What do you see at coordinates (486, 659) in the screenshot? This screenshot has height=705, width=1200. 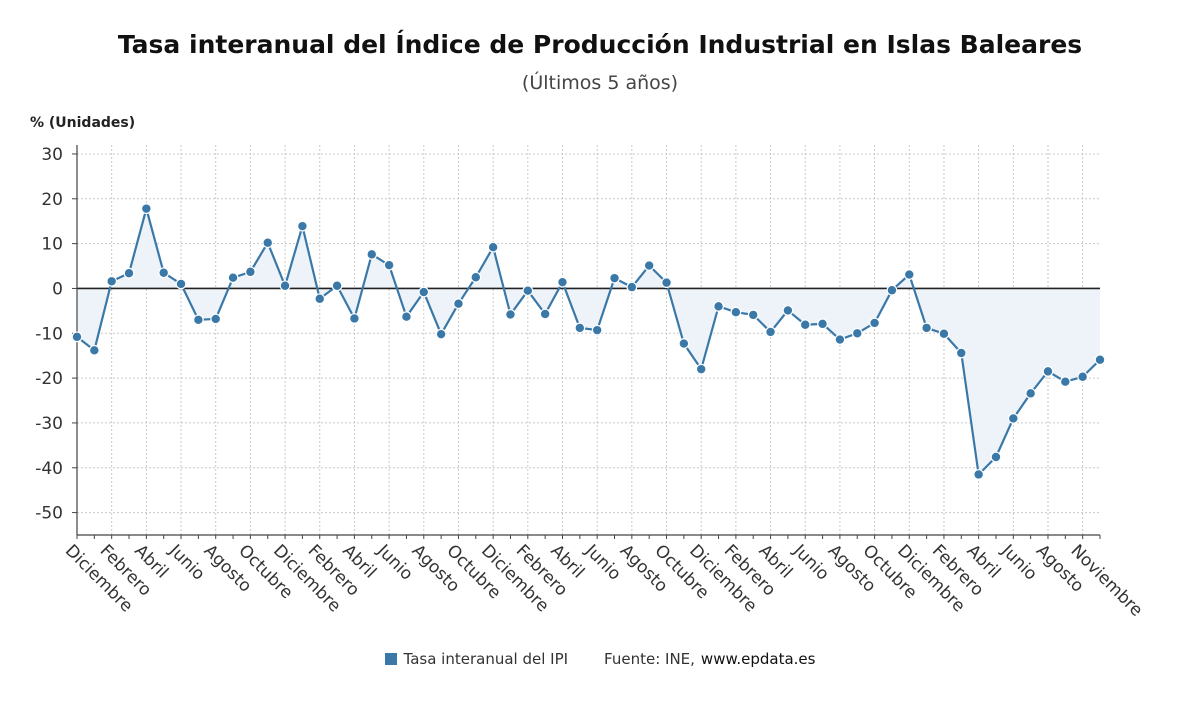 I see `legend-label: Tasa interanual del IPI` at bounding box center [486, 659].